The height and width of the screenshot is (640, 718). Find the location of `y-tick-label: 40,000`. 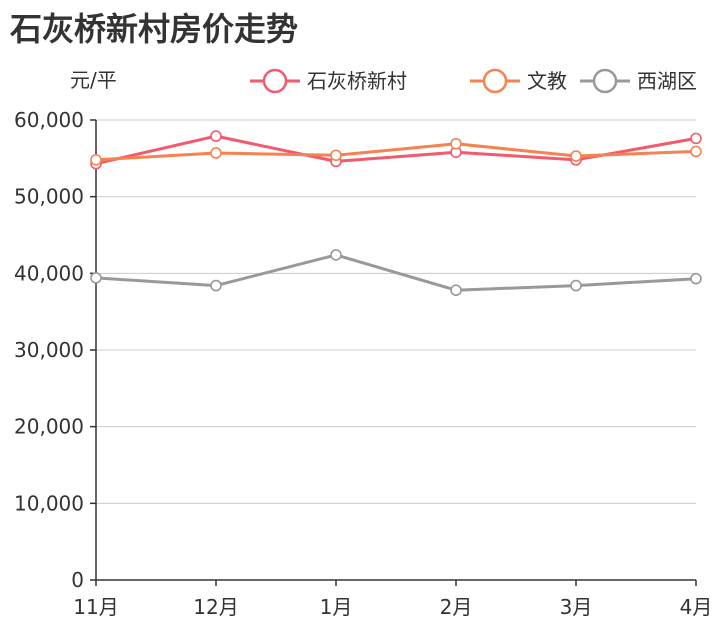

y-tick-label: 40,000 is located at coordinates (49, 273).